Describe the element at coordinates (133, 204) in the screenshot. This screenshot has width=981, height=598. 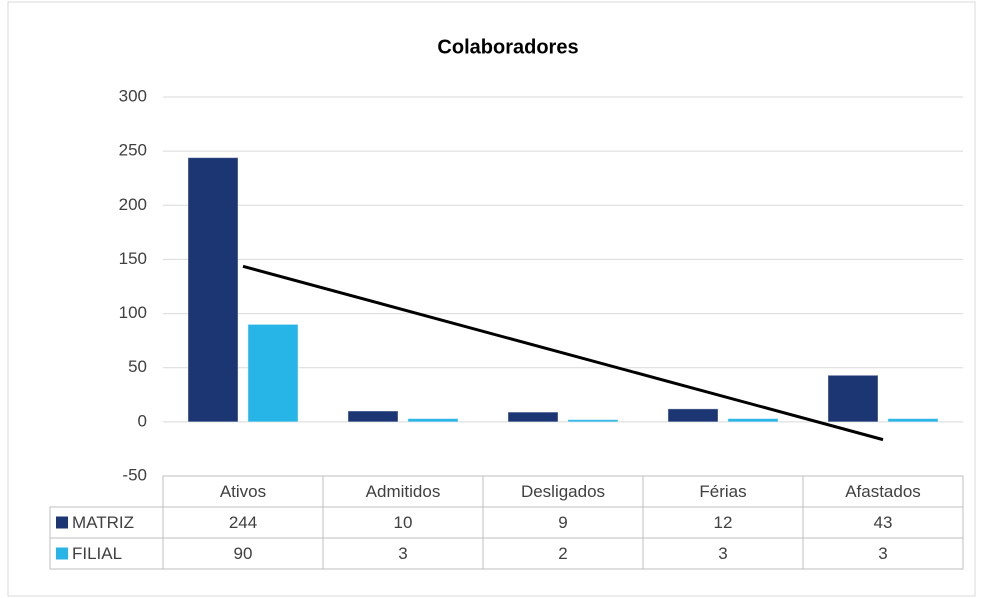
I see `y-tick-label: 200` at that location.